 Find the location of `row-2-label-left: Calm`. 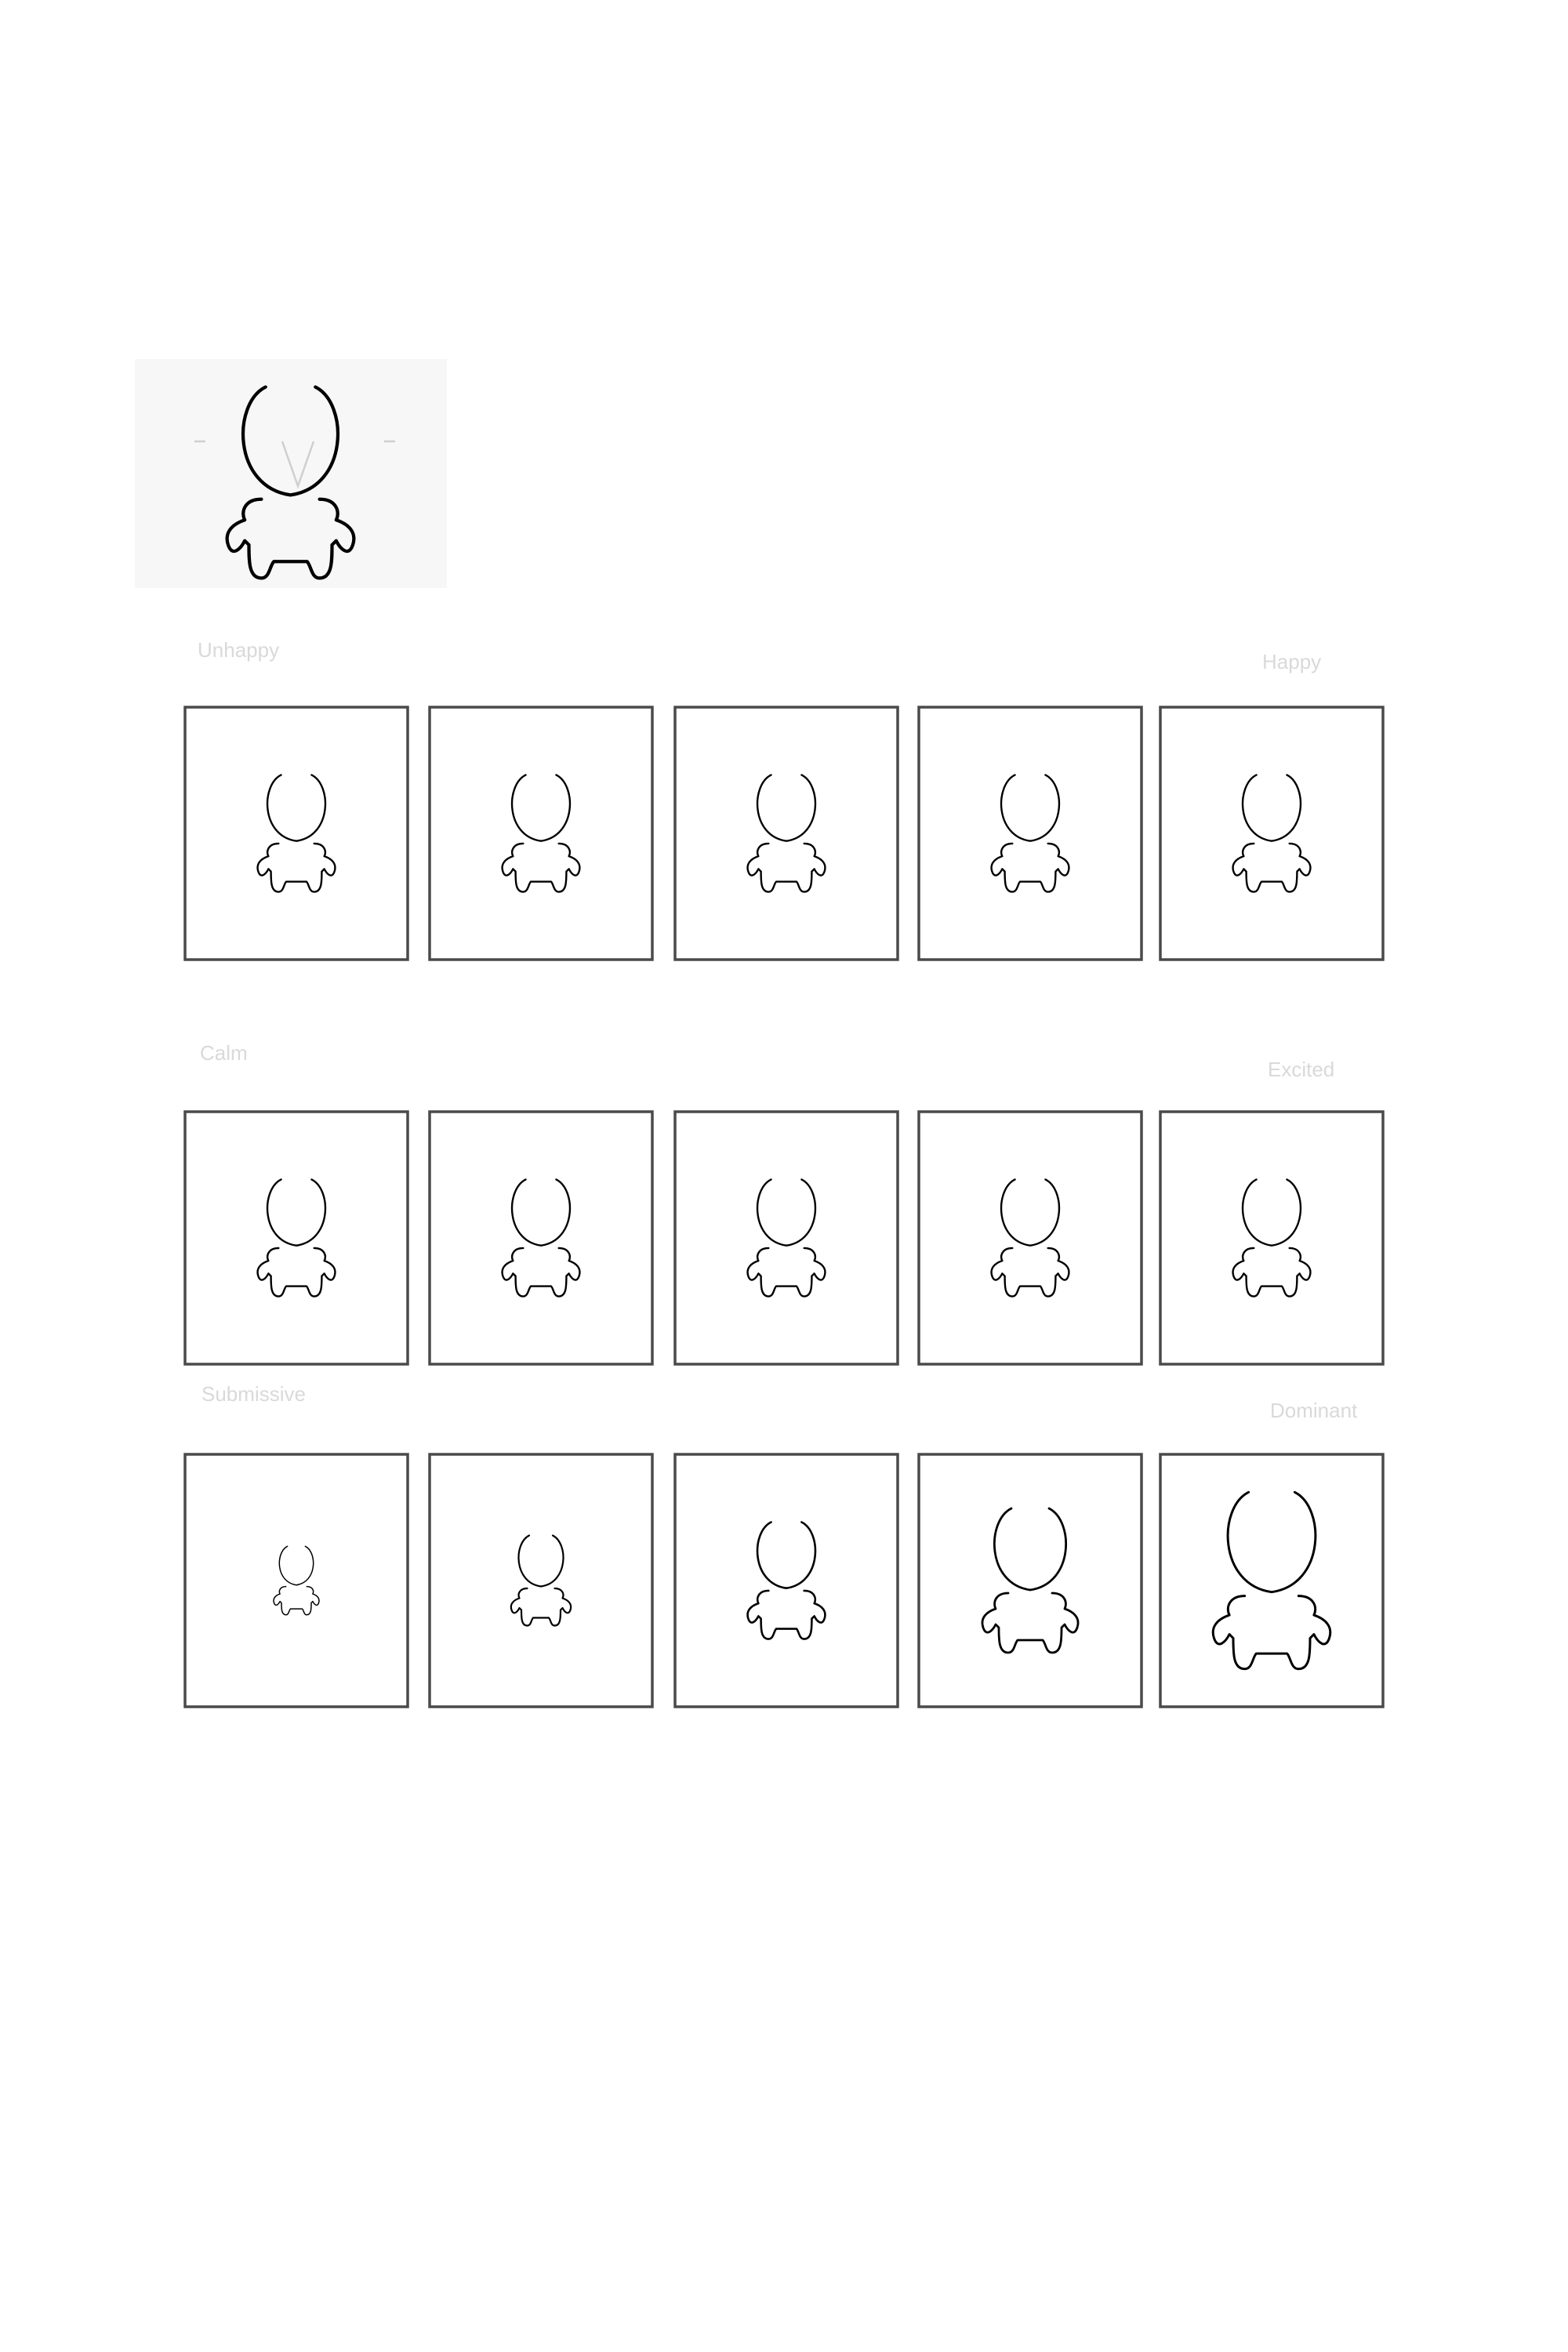

row-2-label-left: Calm is located at coordinates (224, 1053).